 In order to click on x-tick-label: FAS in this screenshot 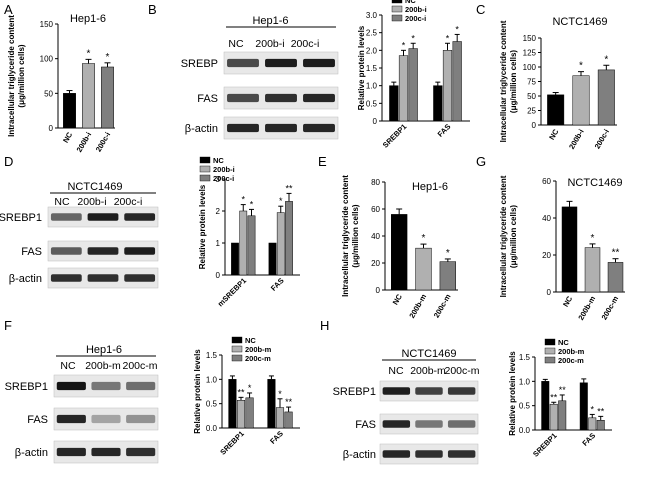, I will do `click(276, 437)`.